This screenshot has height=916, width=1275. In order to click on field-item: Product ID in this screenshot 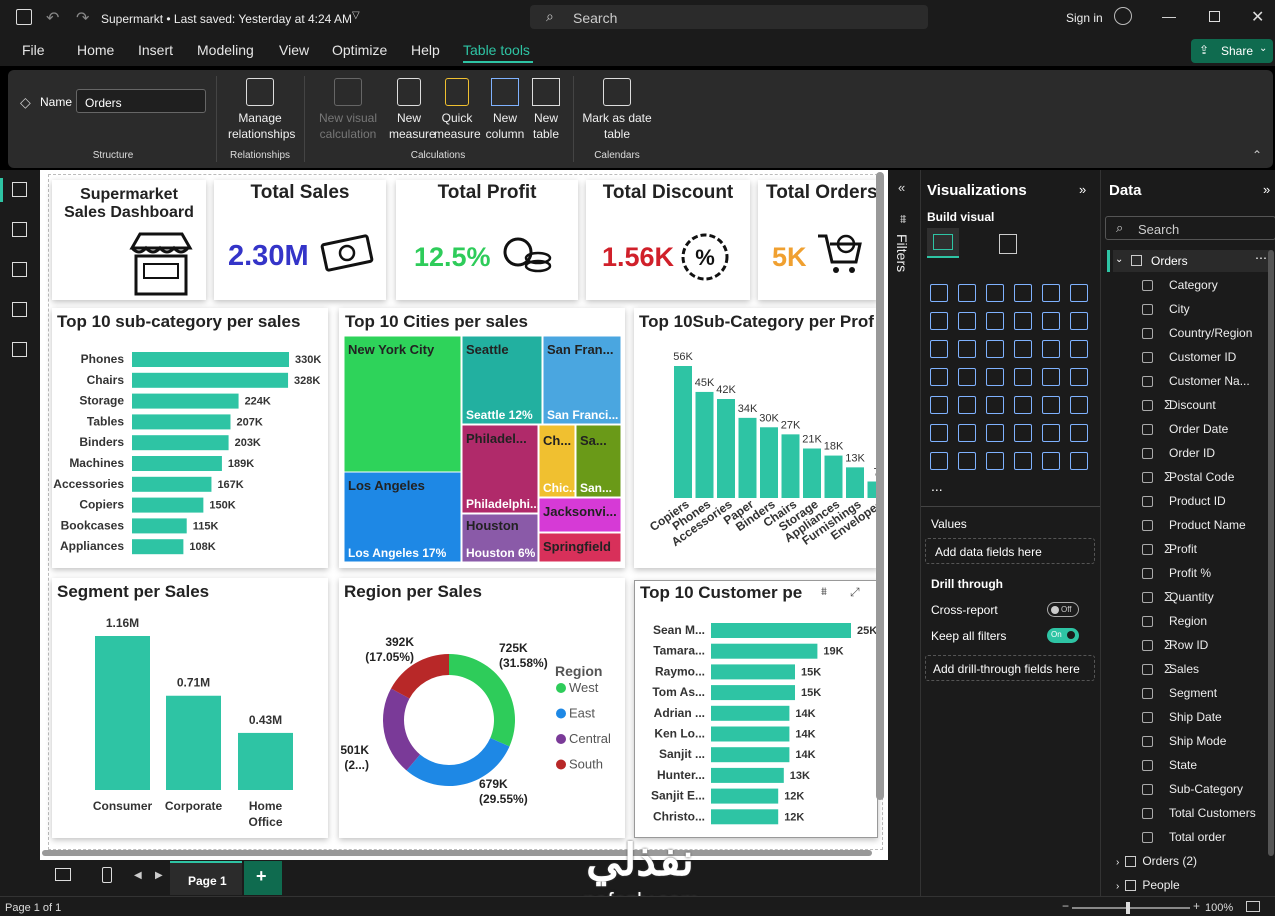, I will do `click(1184, 501)`.